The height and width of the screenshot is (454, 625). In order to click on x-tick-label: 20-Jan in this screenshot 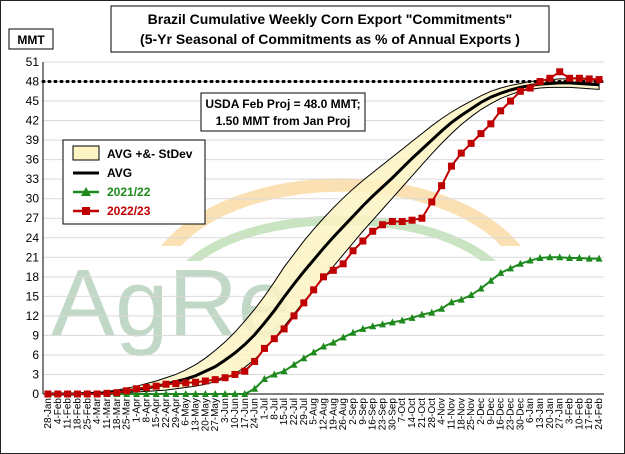, I will do `click(550, 413)`.